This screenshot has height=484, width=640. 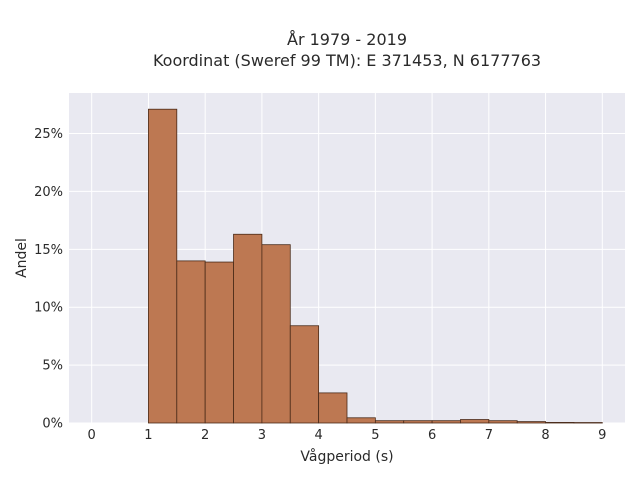 I want to click on y-tick-label-4: 20%, so click(x=48, y=192).